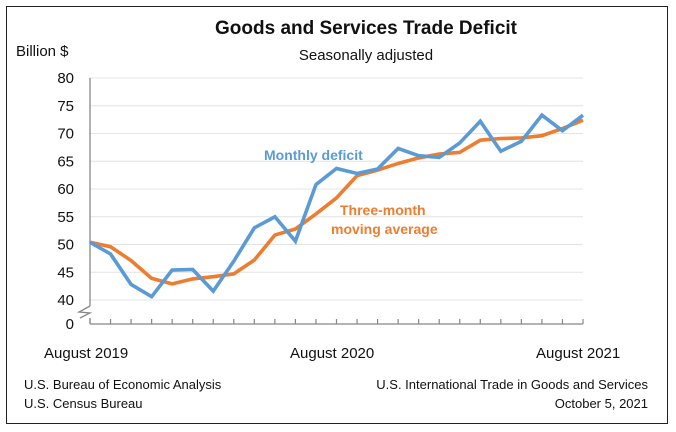 This screenshot has width=676, height=432. Describe the element at coordinates (65, 161) in the screenshot. I see `y-tick-label-65: 65` at that location.